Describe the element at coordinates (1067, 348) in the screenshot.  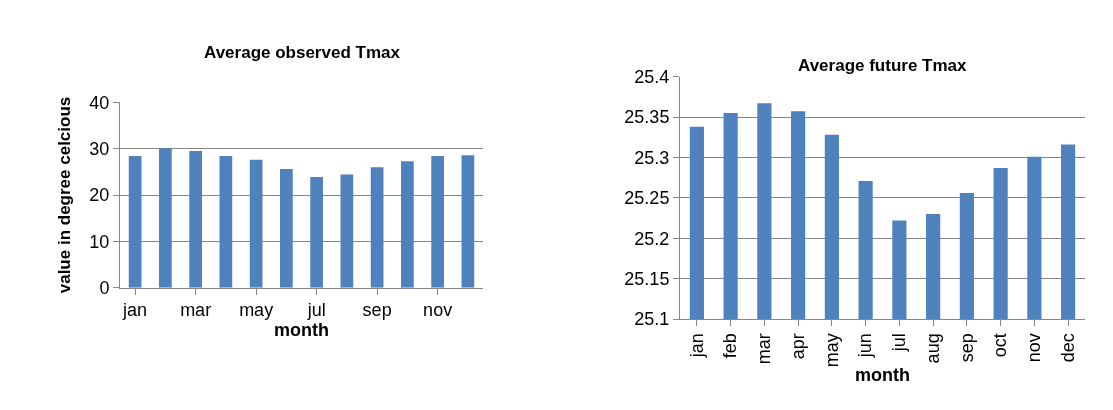
I see `x-tick-label: dec` at that location.